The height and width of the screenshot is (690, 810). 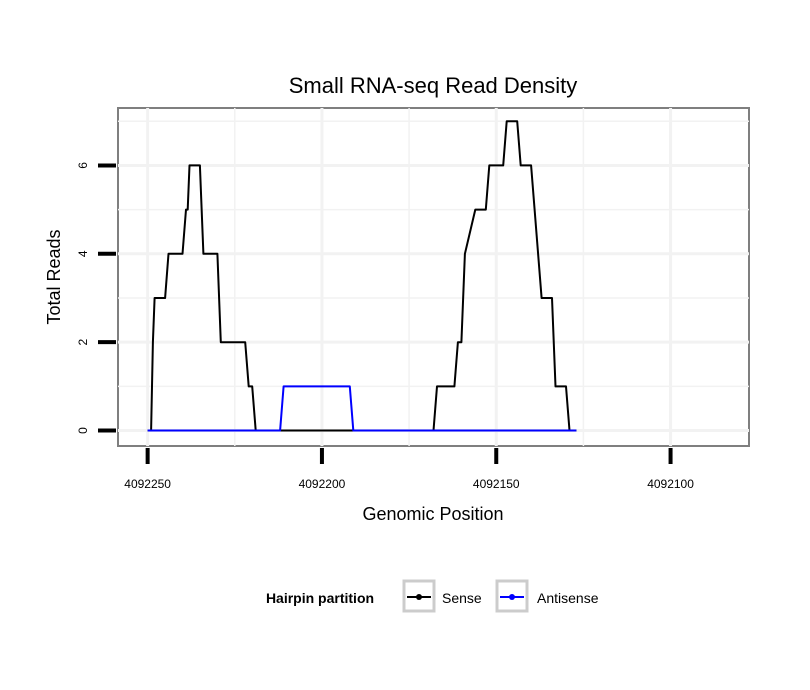 I want to click on legend-label-antisense: Antisense, so click(x=568, y=598).